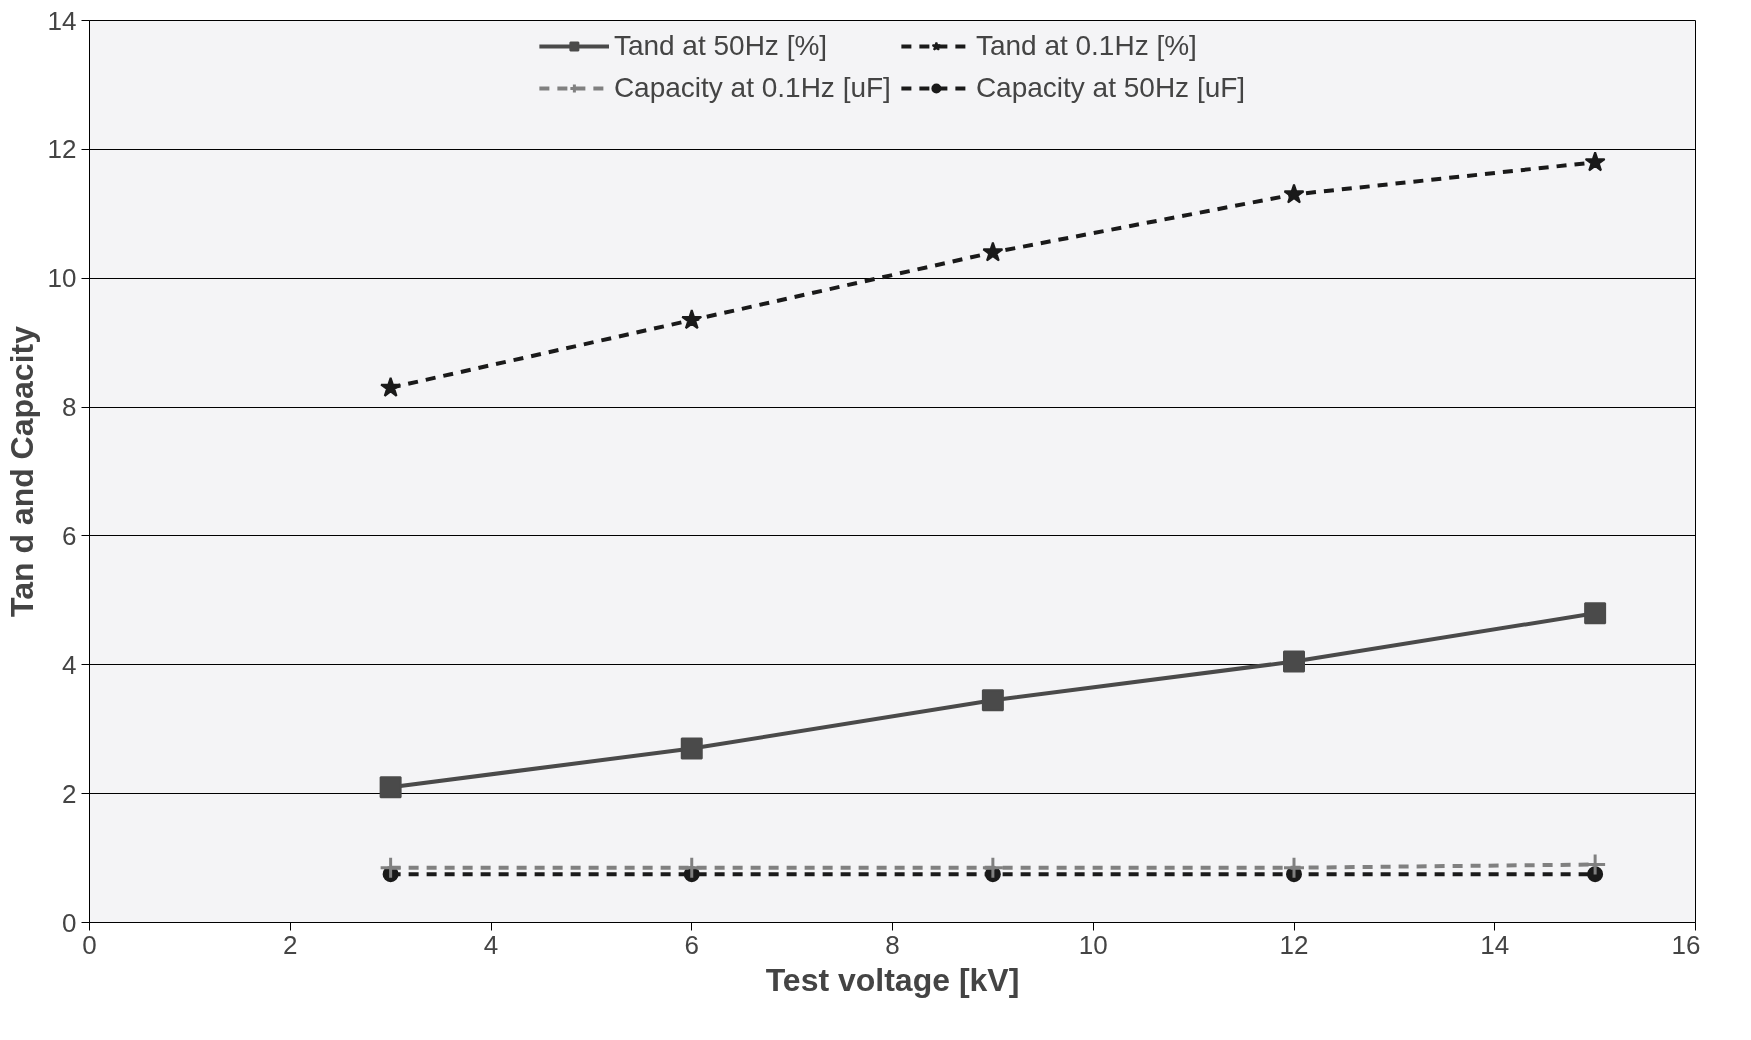 The image size is (1751, 1040). What do you see at coordinates (69, 407) in the screenshot?
I see `y-tick-label: 8` at bounding box center [69, 407].